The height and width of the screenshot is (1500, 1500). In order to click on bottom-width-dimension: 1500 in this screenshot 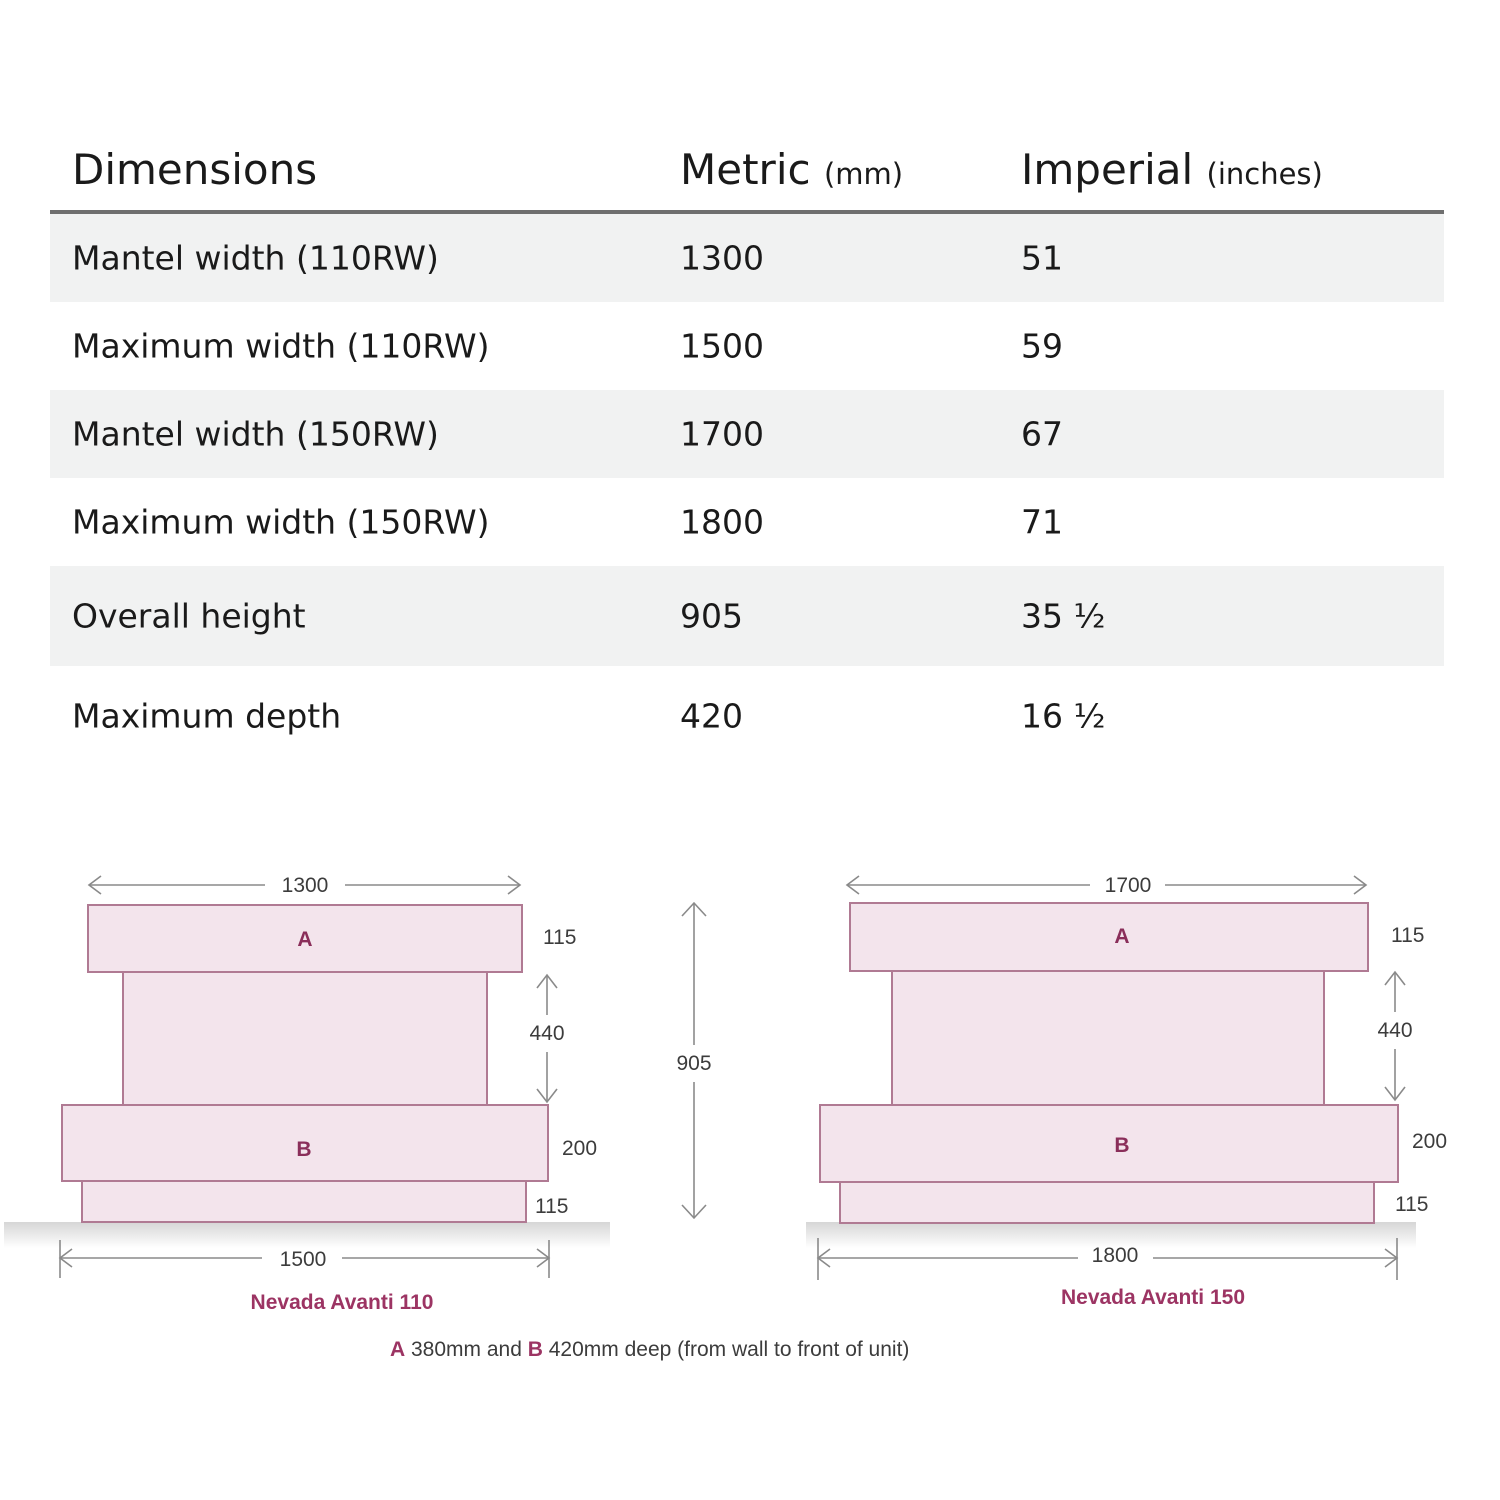, I will do `click(304, 1259)`.